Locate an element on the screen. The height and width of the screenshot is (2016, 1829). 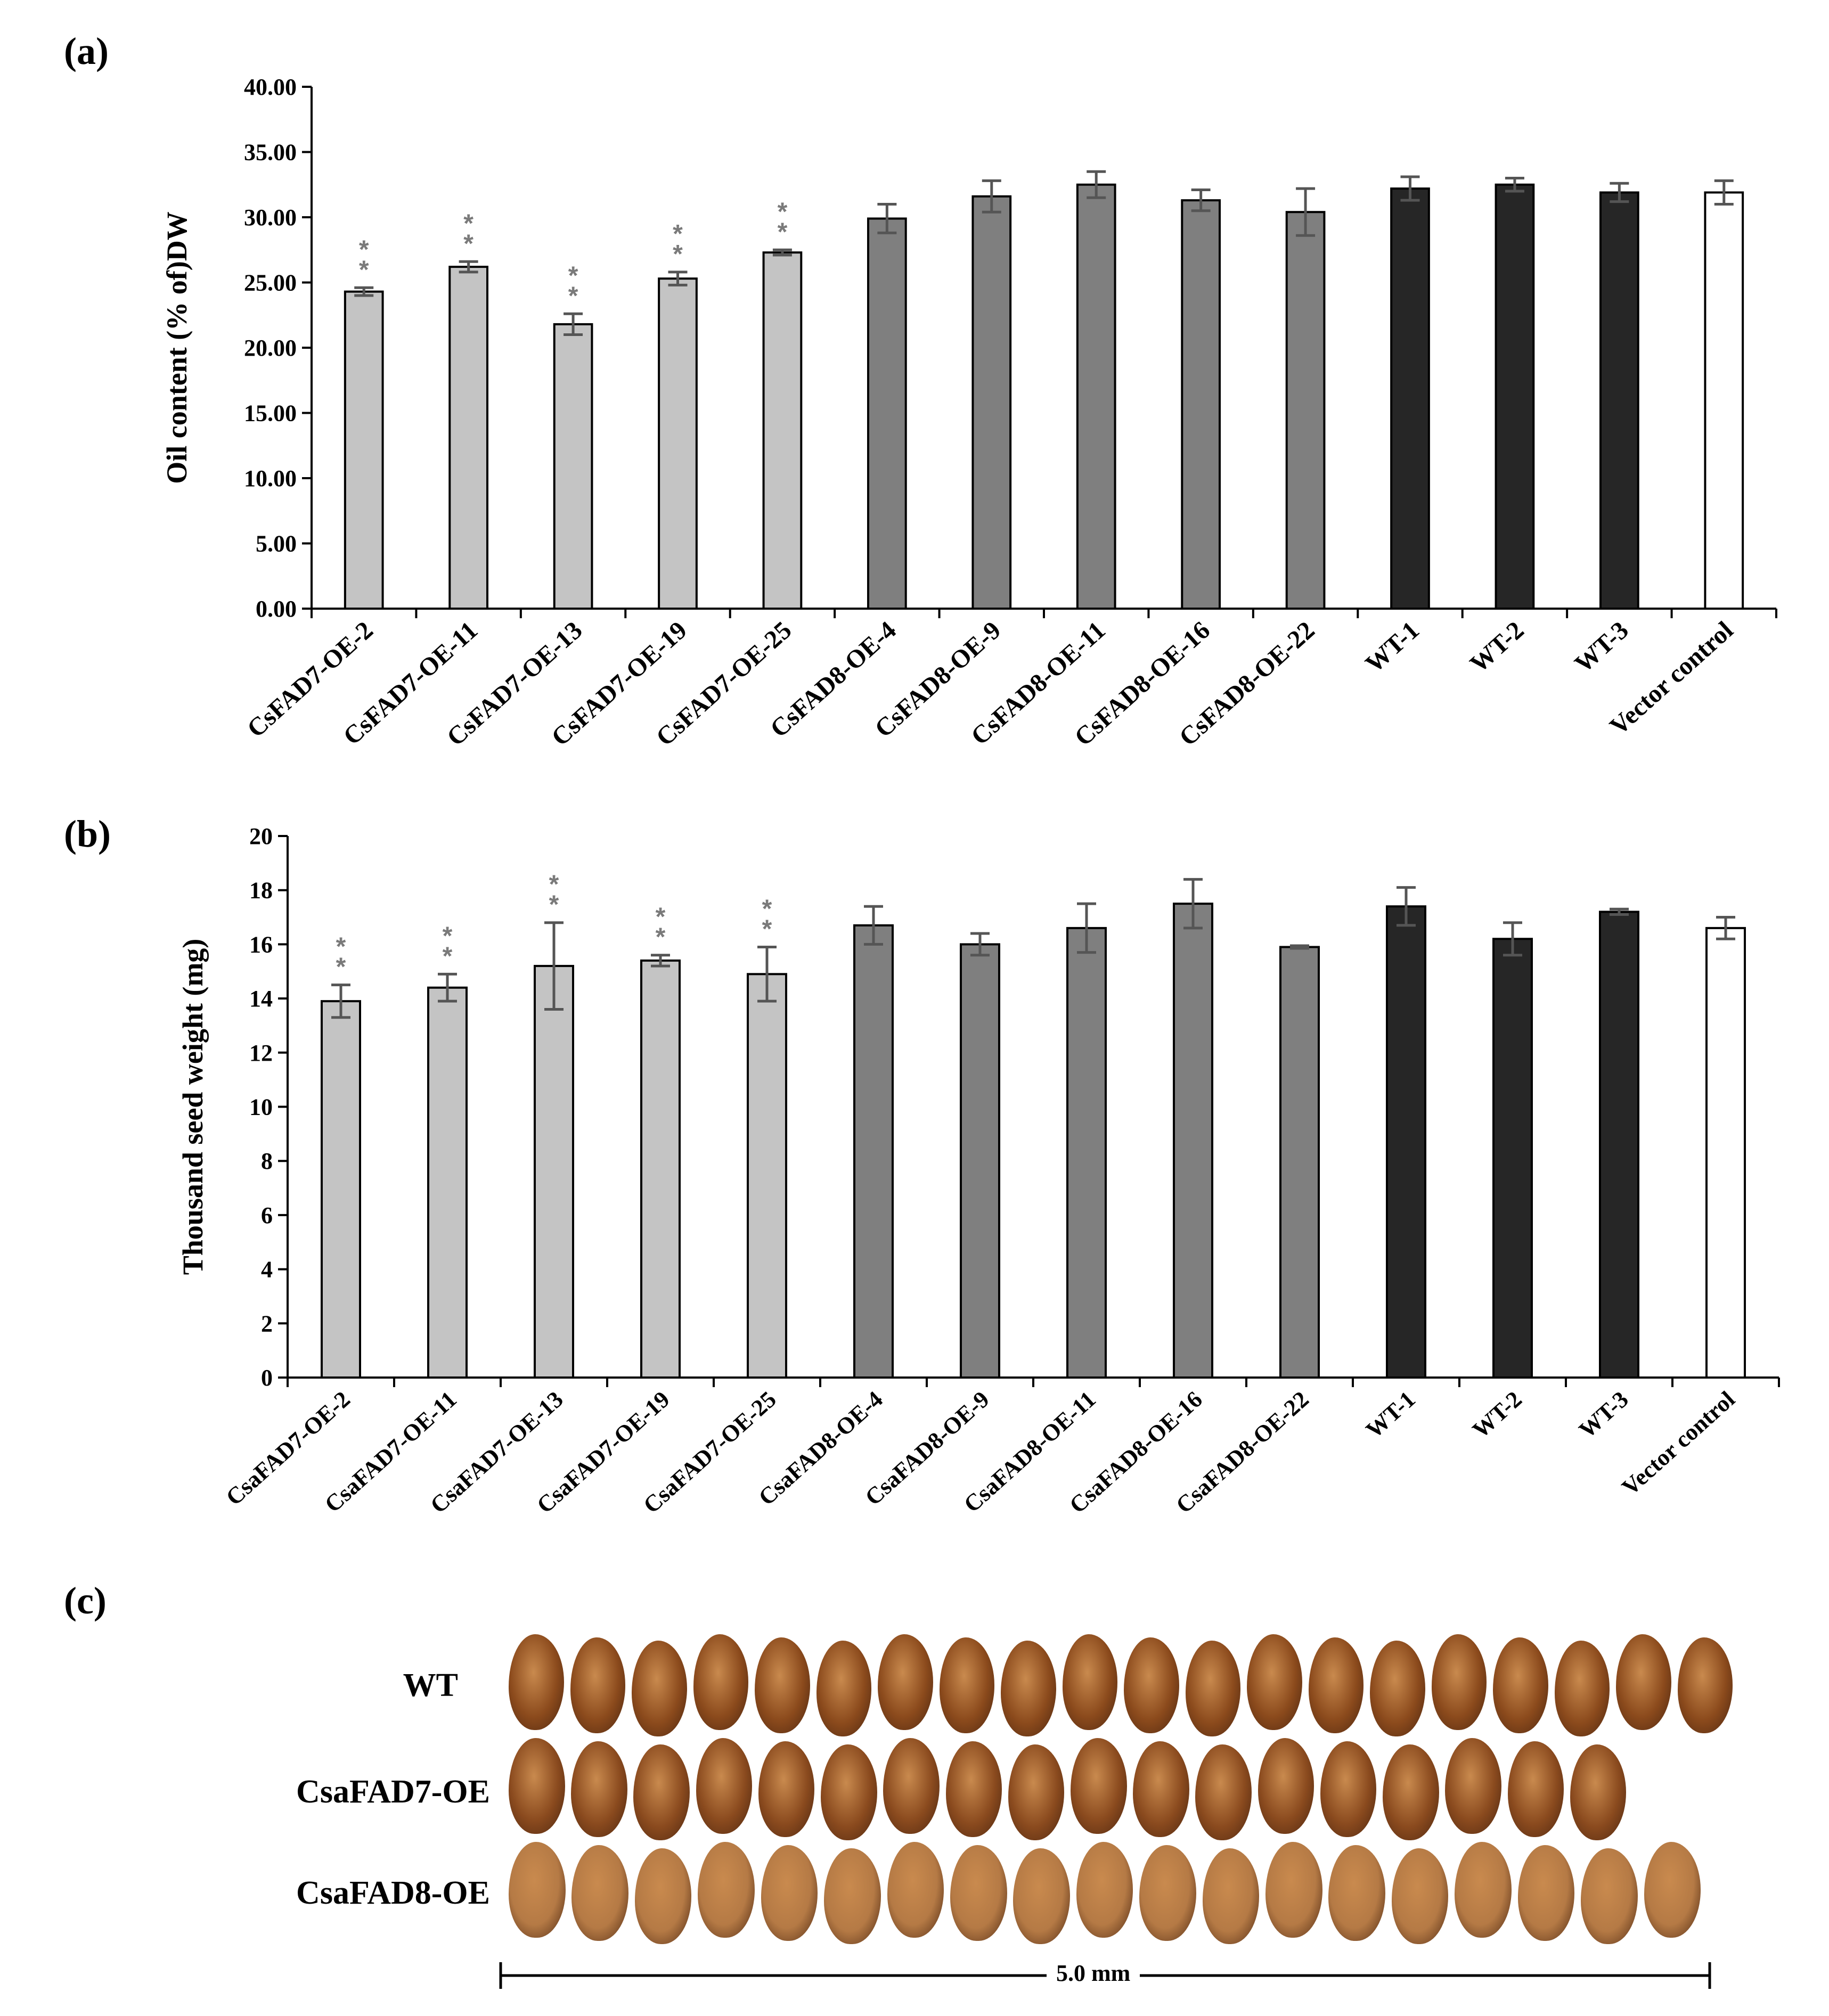
y-tick-label: 10.00 is located at coordinates (270, 478).